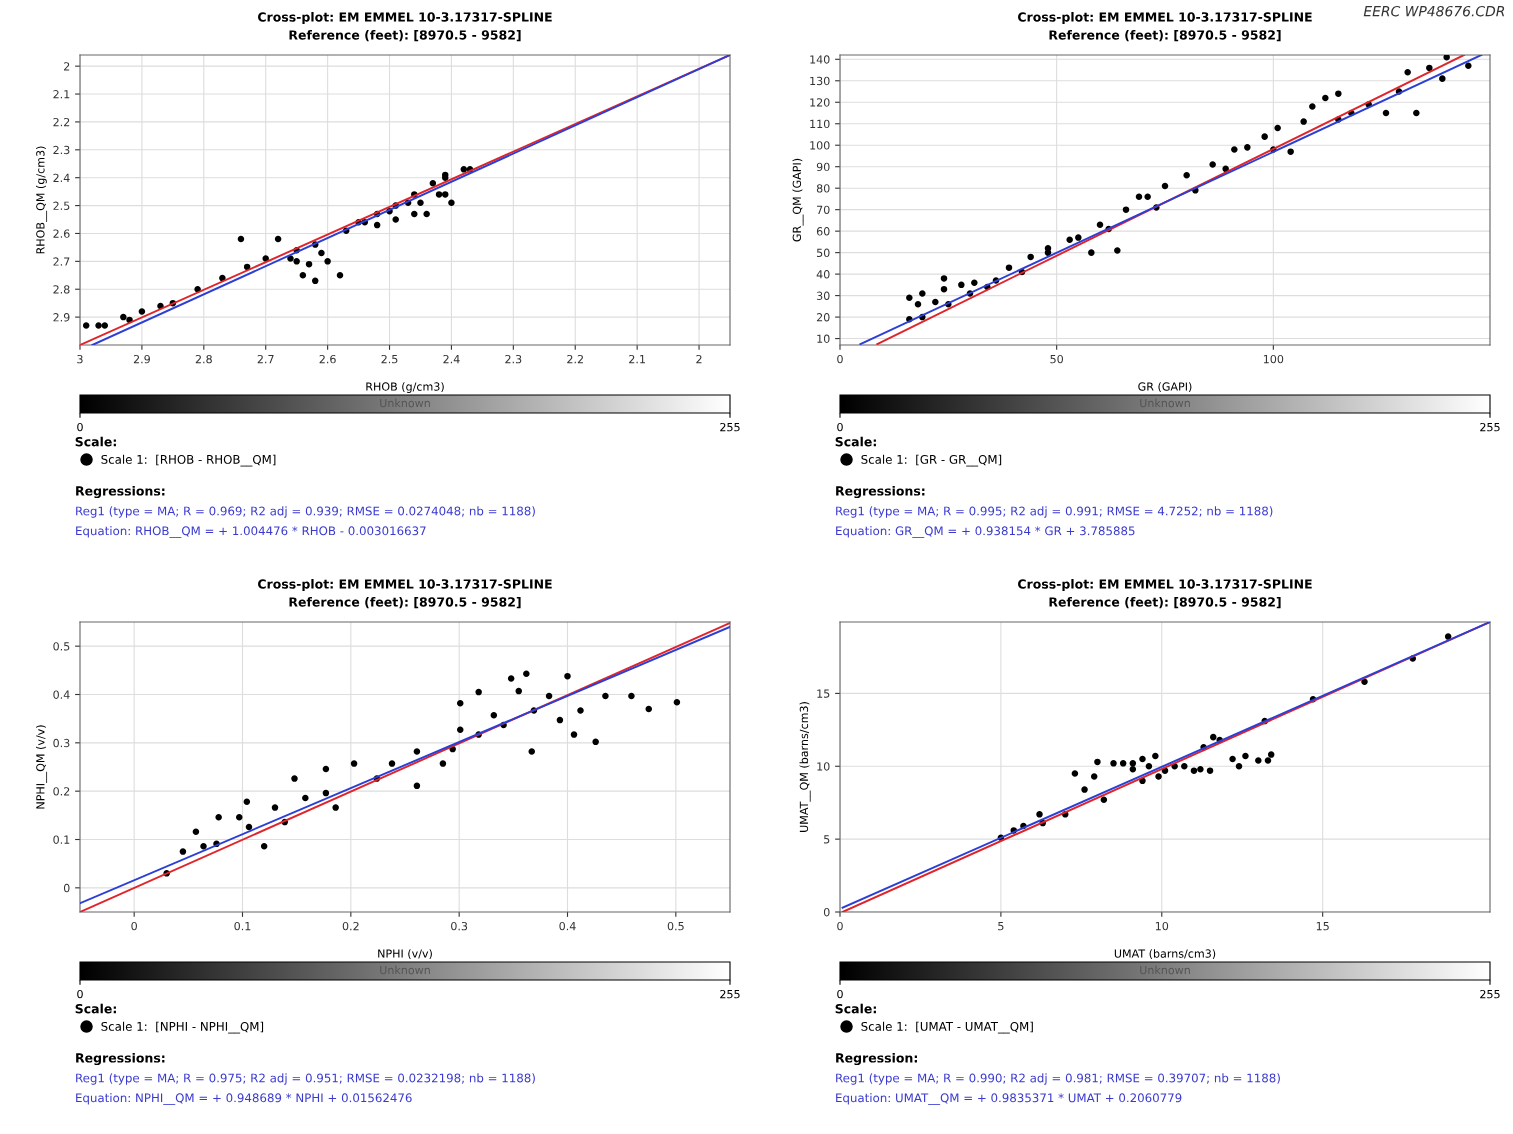  I want to click on y-tick-label: 2.4, so click(61, 177).